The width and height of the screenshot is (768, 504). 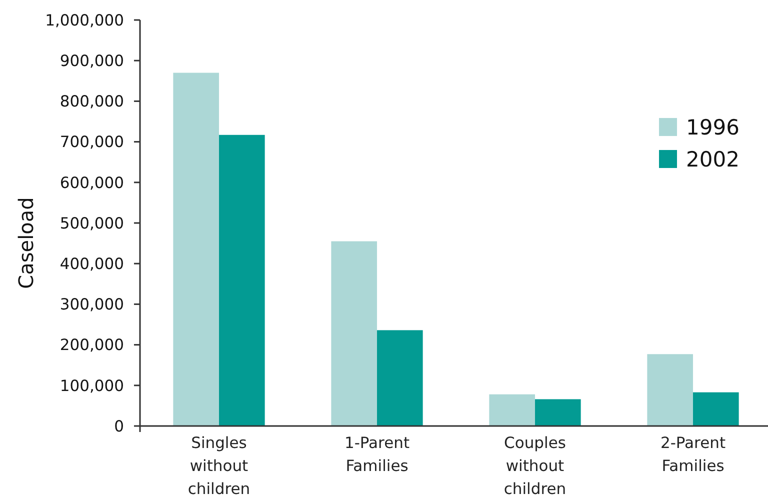 I want to click on y-tick-label: 800,000, so click(x=92, y=101).